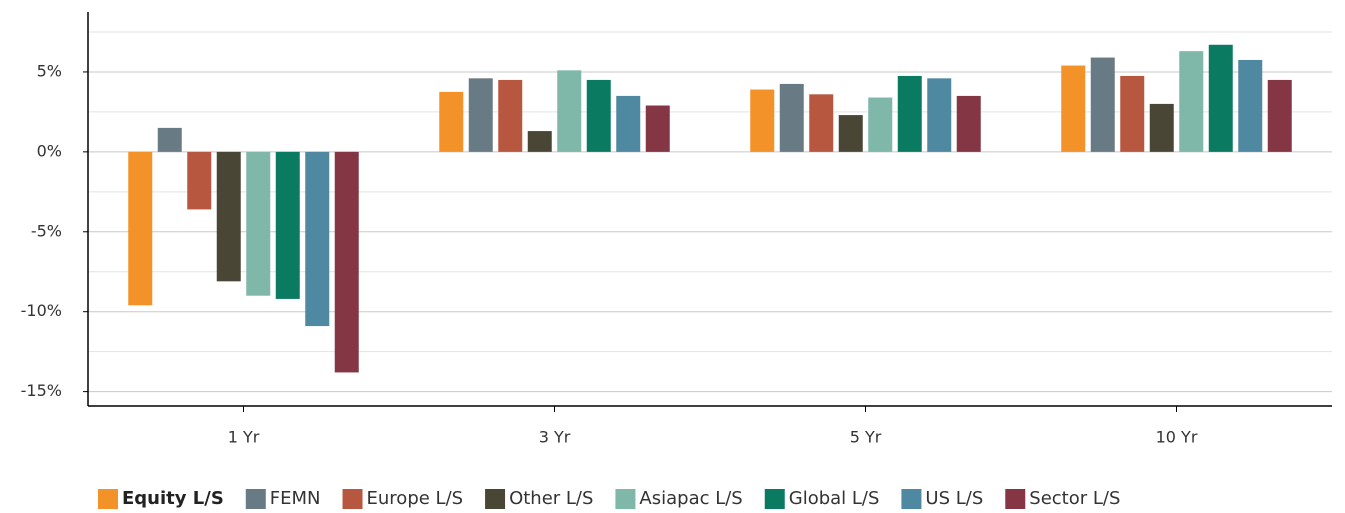 The width and height of the screenshot is (1345, 513). What do you see at coordinates (49, 70) in the screenshot?
I see `y-tick-label: 5%` at bounding box center [49, 70].